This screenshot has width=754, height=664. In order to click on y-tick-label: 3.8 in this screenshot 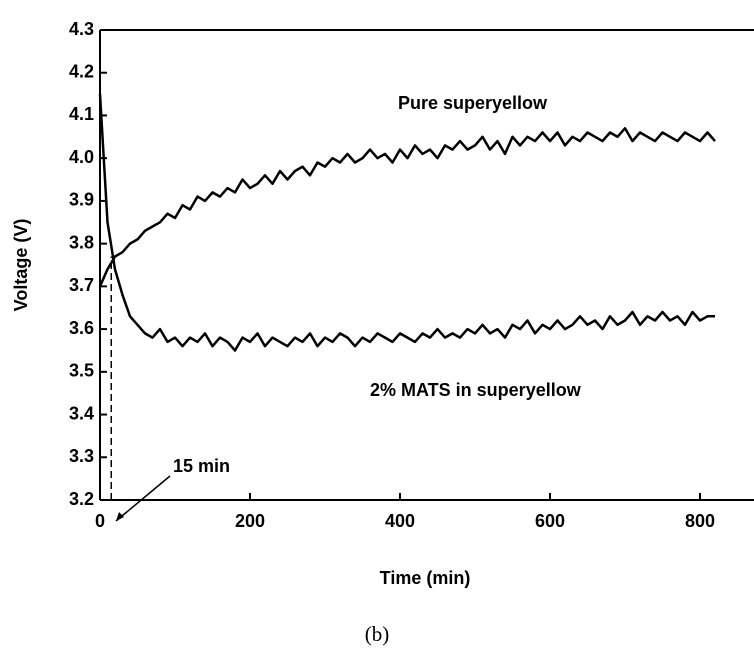, I will do `click(81, 242)`.